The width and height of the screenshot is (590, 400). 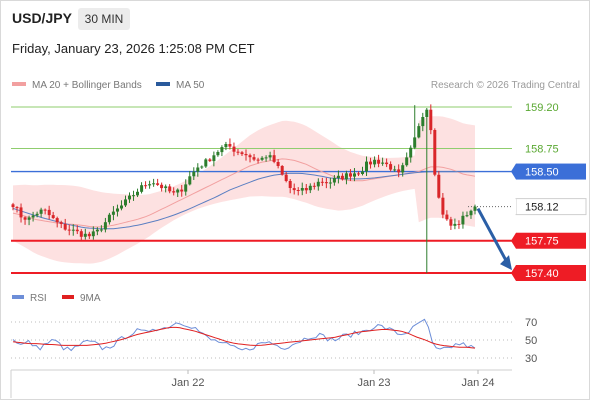 What do you see at coordinates (551, 171) in the screenshot?
I see `price-tag-158.50` at bounding box center [551, 171].